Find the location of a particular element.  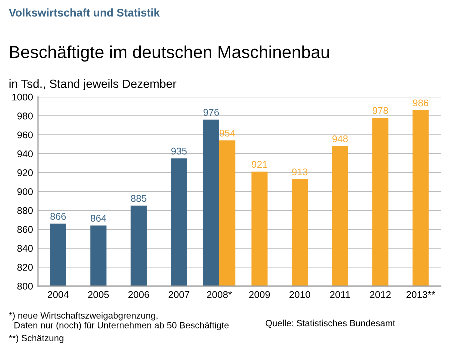

y-tick-label: 840 is located at coordinates (26, 248).